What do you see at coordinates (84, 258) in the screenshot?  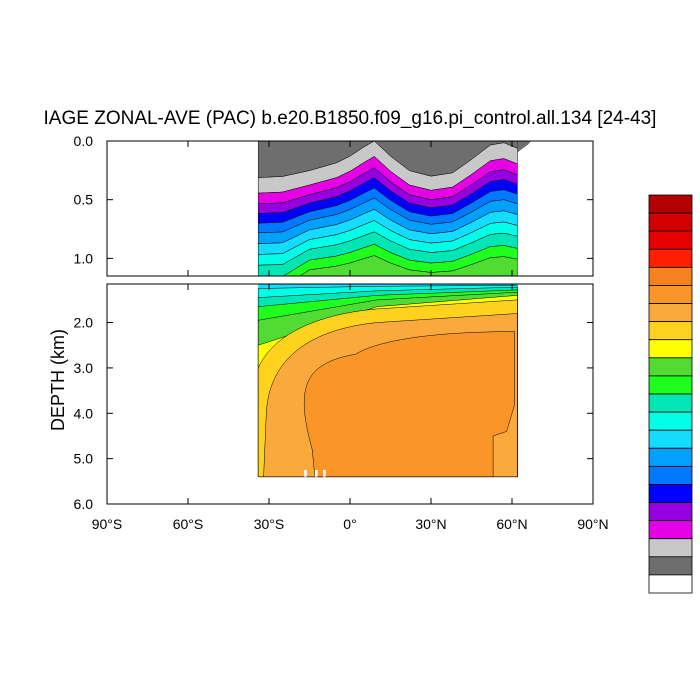 I see `y-tick-label: 1.0` at bounding box center [84, 258].